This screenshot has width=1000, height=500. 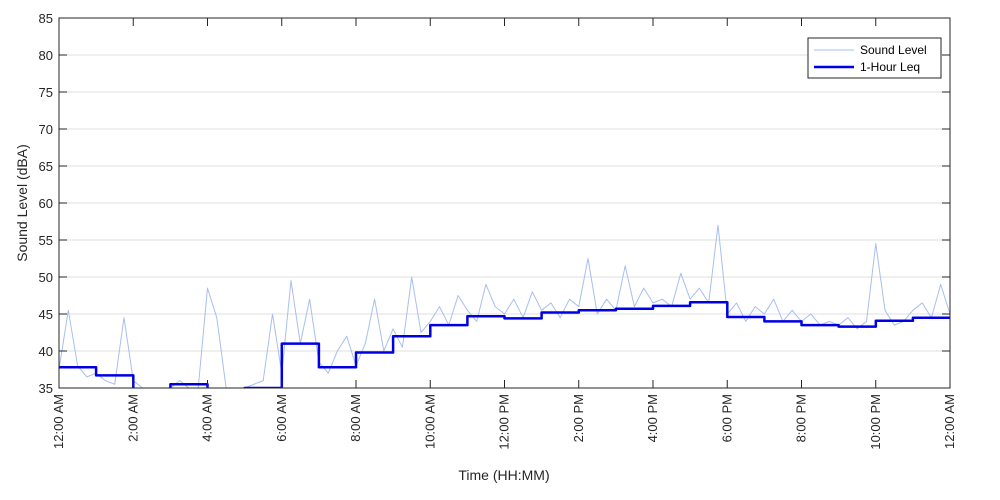 I want to click on x-axis-label: Time (HH:MM), so click(x=503, y=475).